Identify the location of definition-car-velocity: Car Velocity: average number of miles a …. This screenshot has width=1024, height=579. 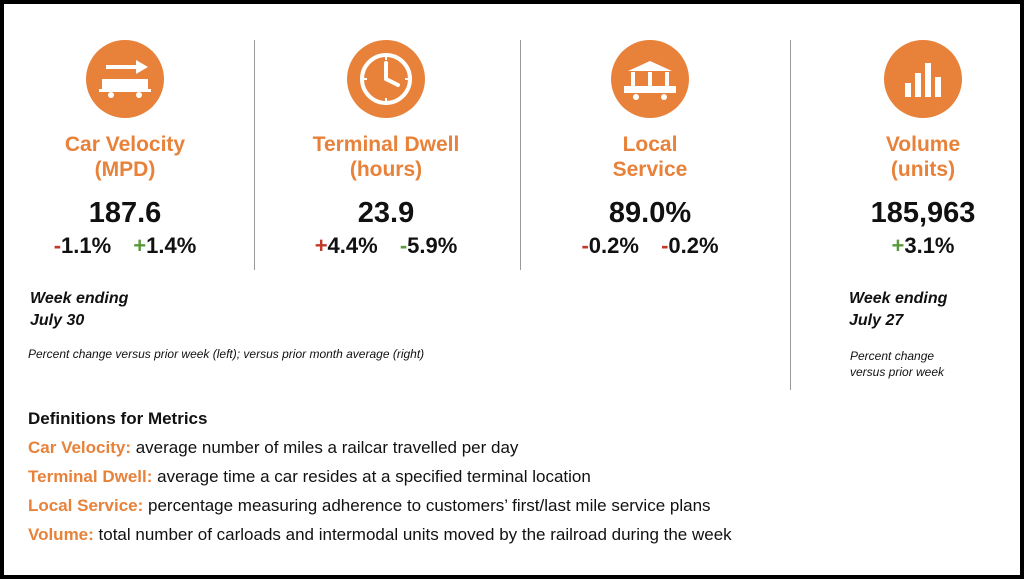
(273, 447).